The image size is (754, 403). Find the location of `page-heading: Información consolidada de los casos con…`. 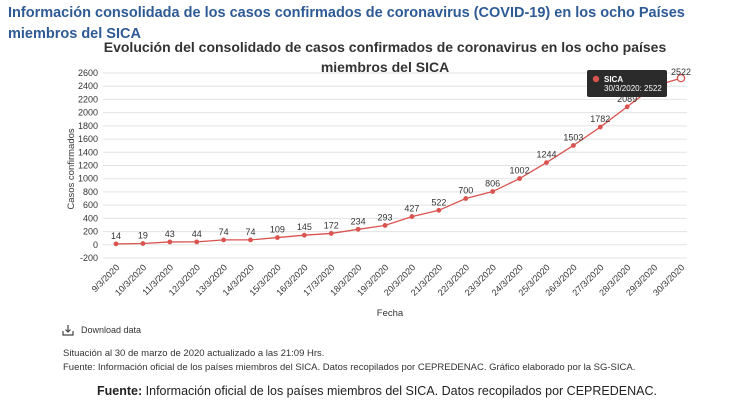

page-heading: Información consolidada de los casos con… is located at coordinates (346, 23).